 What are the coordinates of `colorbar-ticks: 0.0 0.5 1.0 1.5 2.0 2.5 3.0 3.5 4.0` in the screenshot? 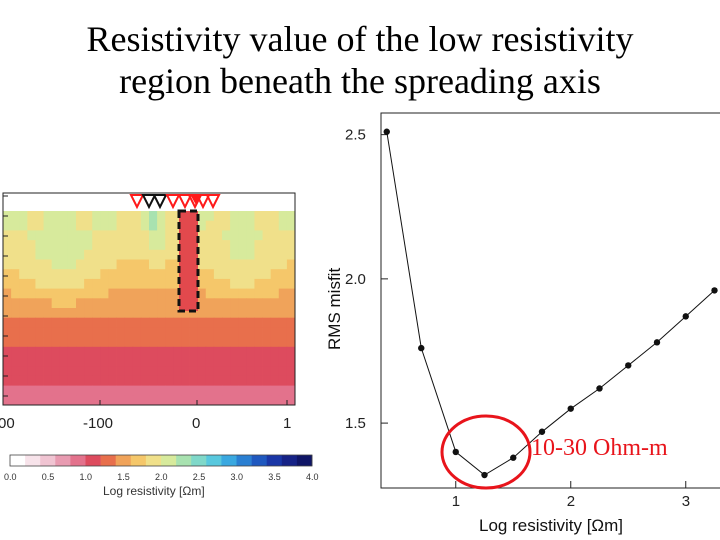 It's located at (161, 477).